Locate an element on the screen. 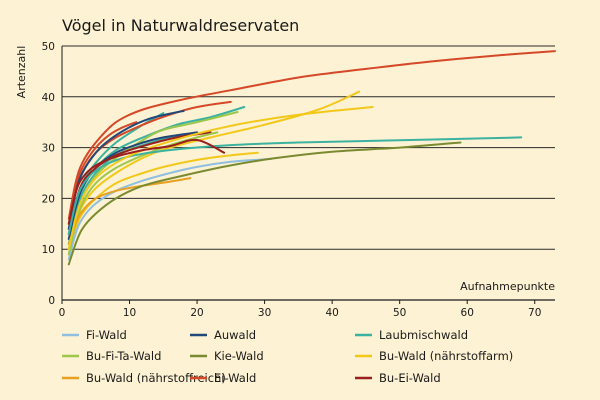  x-tick-40: 40 is located at coordinates (331, 313).